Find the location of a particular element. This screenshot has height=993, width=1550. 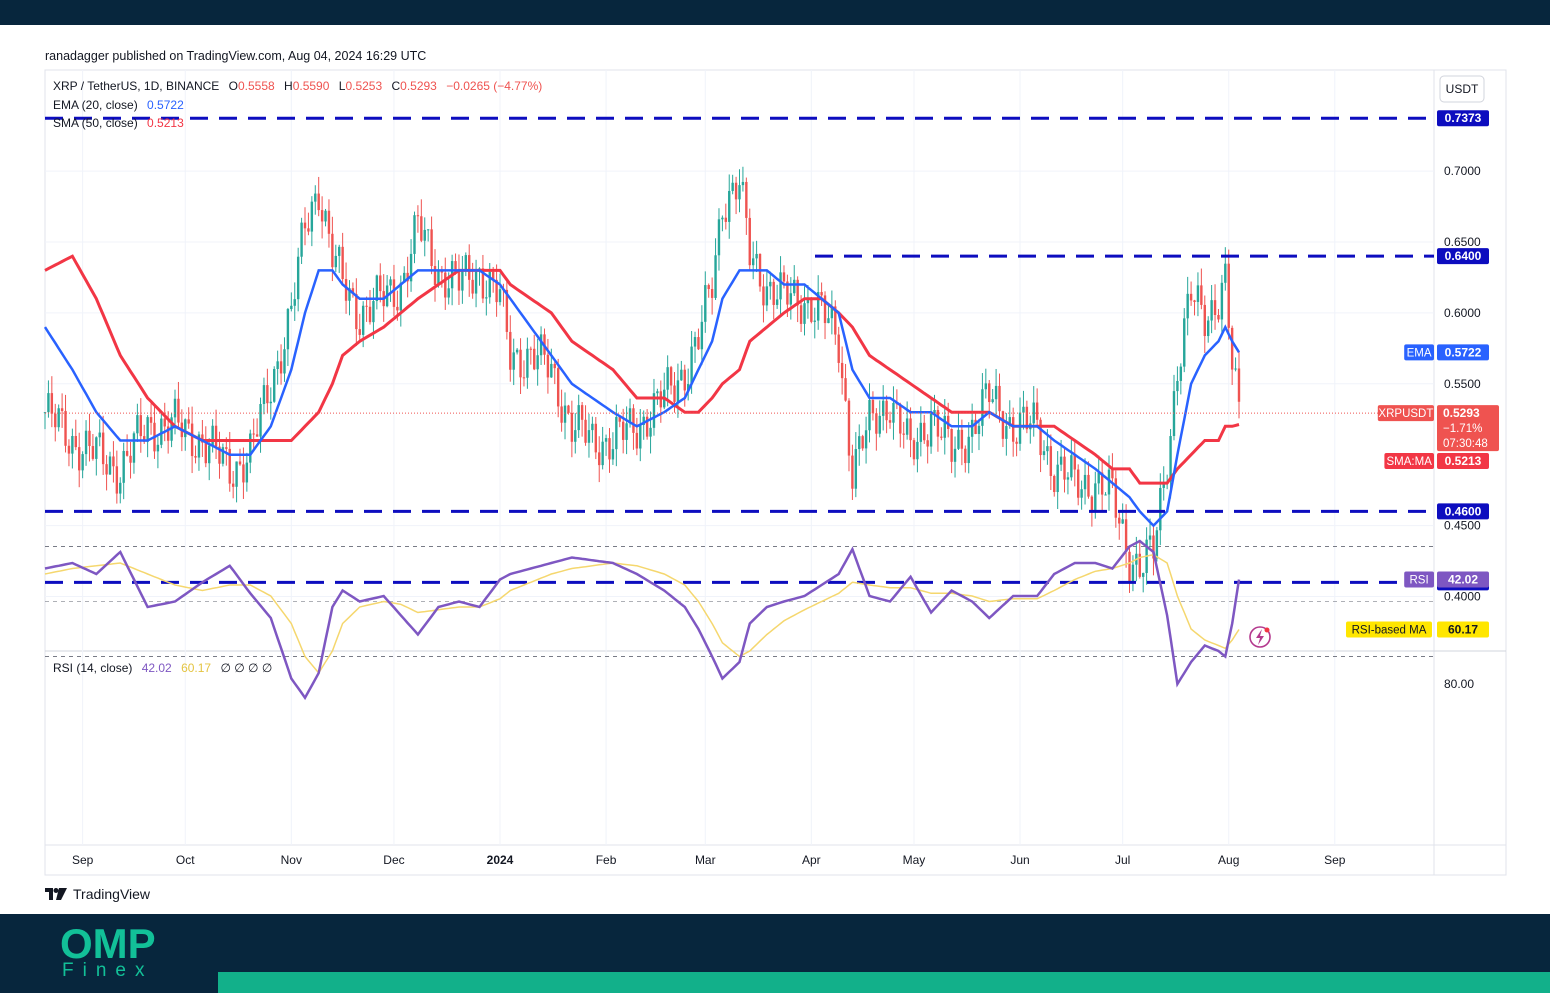

ema-tag: EMA is located at coordinates (1419, 352).